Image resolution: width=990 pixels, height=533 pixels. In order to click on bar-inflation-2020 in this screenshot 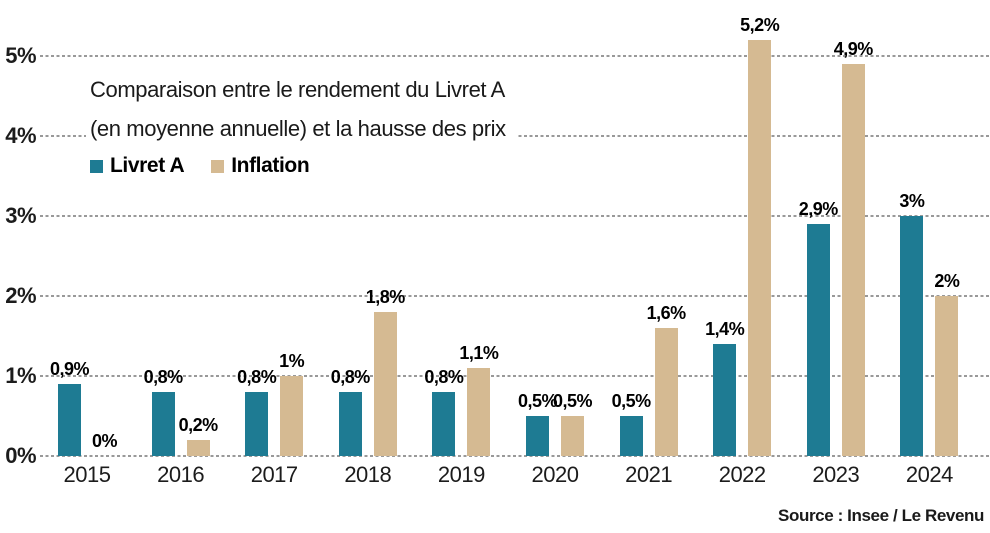, I will do `click(572, 436)`.